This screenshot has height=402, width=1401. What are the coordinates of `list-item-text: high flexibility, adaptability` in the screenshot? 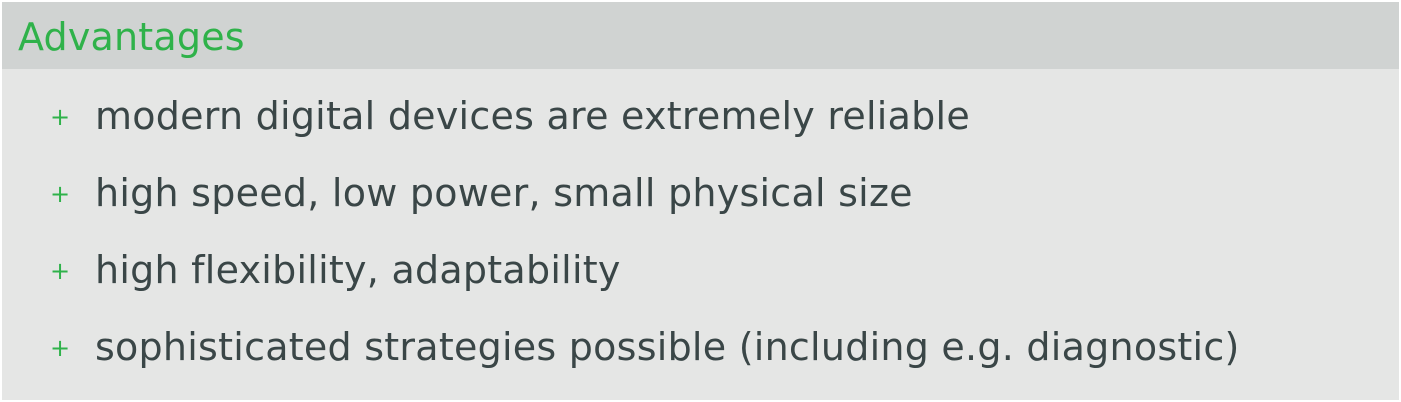 It's located at (358, 270).